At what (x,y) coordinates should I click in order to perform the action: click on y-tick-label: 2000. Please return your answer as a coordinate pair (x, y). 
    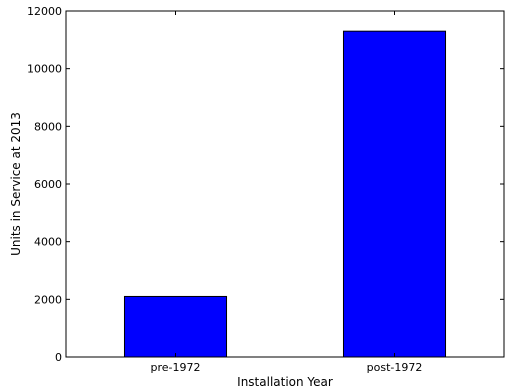
    Looking at the image, I should click on (48, 299).